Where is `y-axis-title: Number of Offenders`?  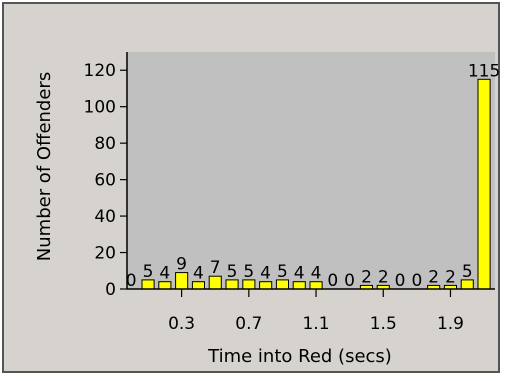
y-axis-title: Number of Offenders is located at coordinates (44, 166).